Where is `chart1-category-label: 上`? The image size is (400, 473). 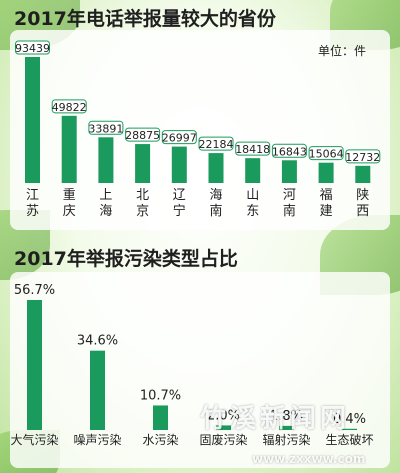 chart1-category-label: 上 is located at coordinates (105, 195).